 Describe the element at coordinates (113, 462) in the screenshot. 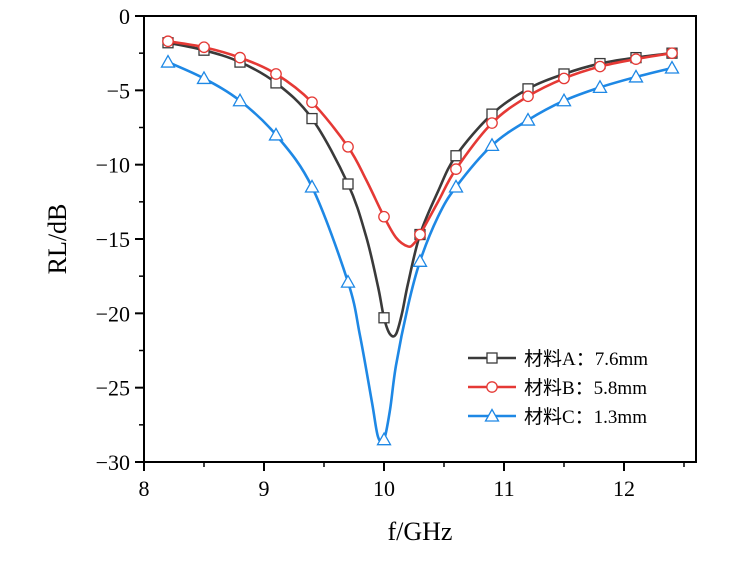

I see `y-tick-label: −30` at that location.